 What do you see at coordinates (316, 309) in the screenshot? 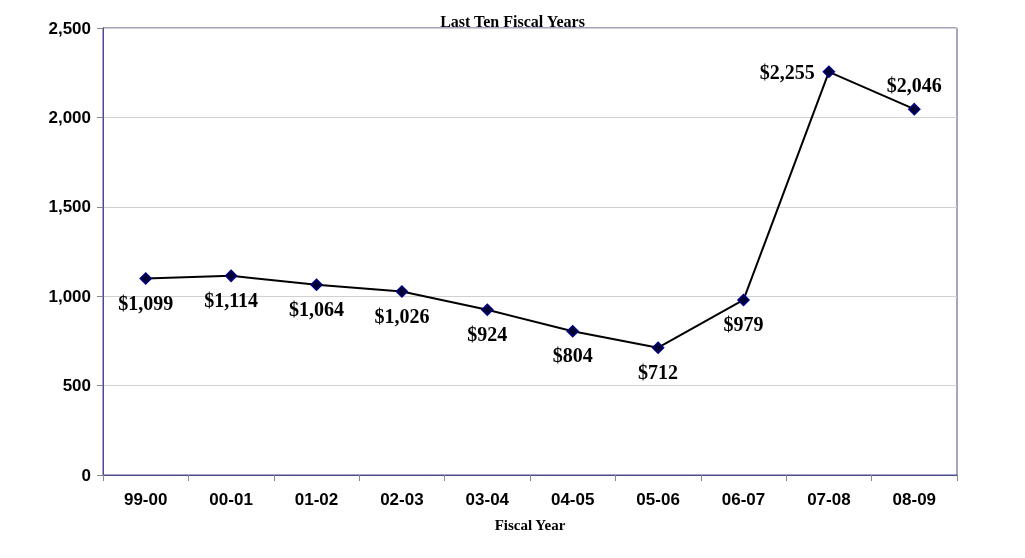
I see `data-label: $1,064` at bounding box center [316, 309].